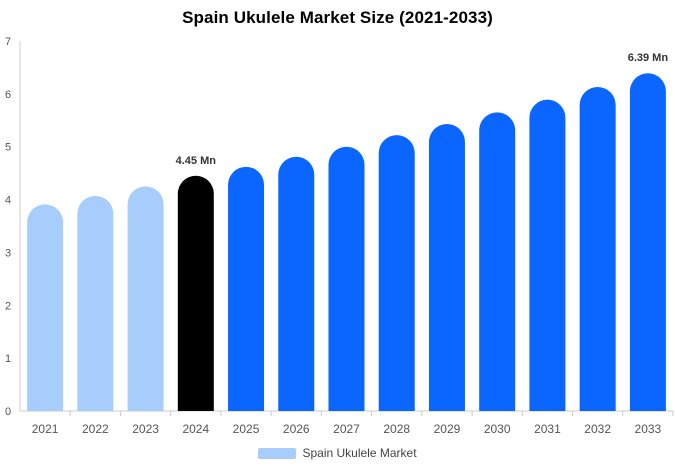 This screenshot has width=675, height=469. I want to click on x-tick-label: 2028, so click(396, 429).